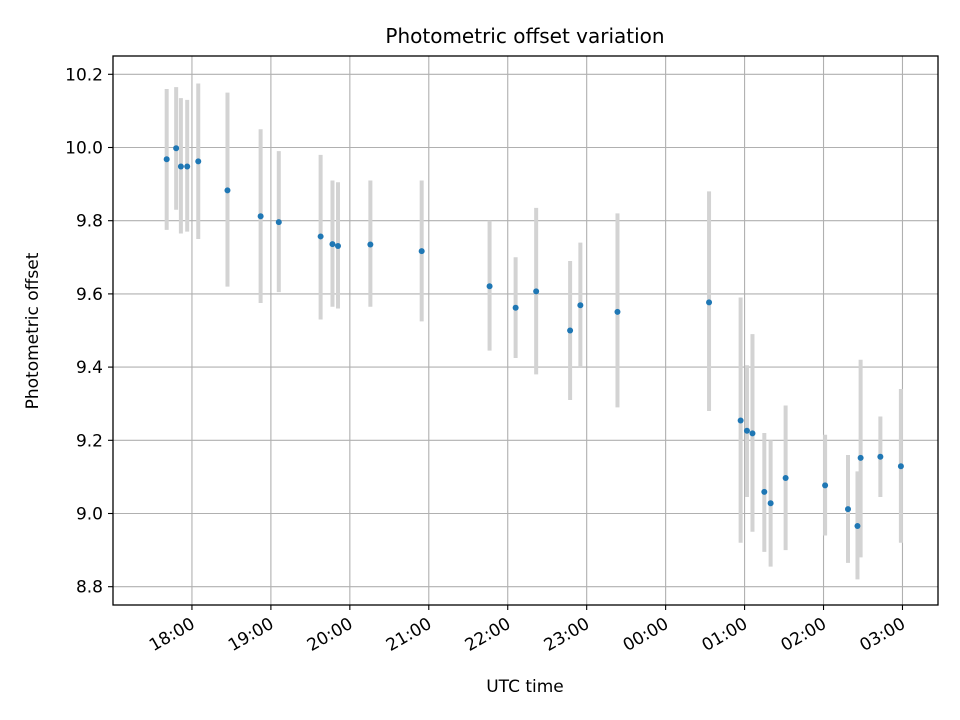 This screenshot has width=960, height=720. I want to click on y-tick-label: 10.2, so click(84, 75).